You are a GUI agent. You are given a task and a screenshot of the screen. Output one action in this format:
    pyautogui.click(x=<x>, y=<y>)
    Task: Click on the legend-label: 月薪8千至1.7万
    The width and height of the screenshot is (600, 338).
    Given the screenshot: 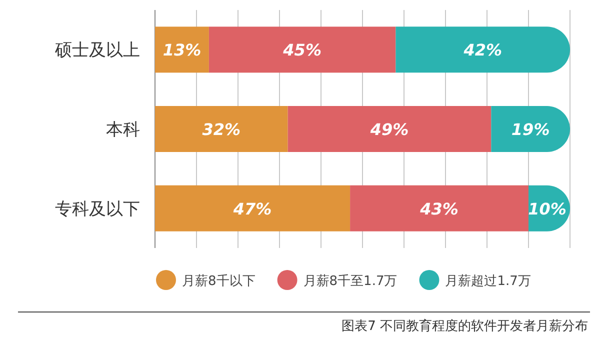 What is the action you would take?
    pyautogui.click(x=350, y=281)
    